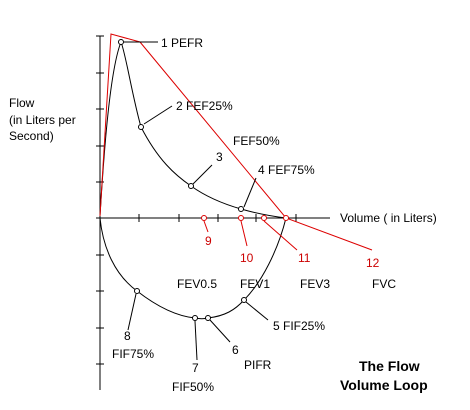  What do you see at coordinates (258, 365) in the screenshot?
I see `label-6-pifr: PIFR` at bounding box center [258, 365].